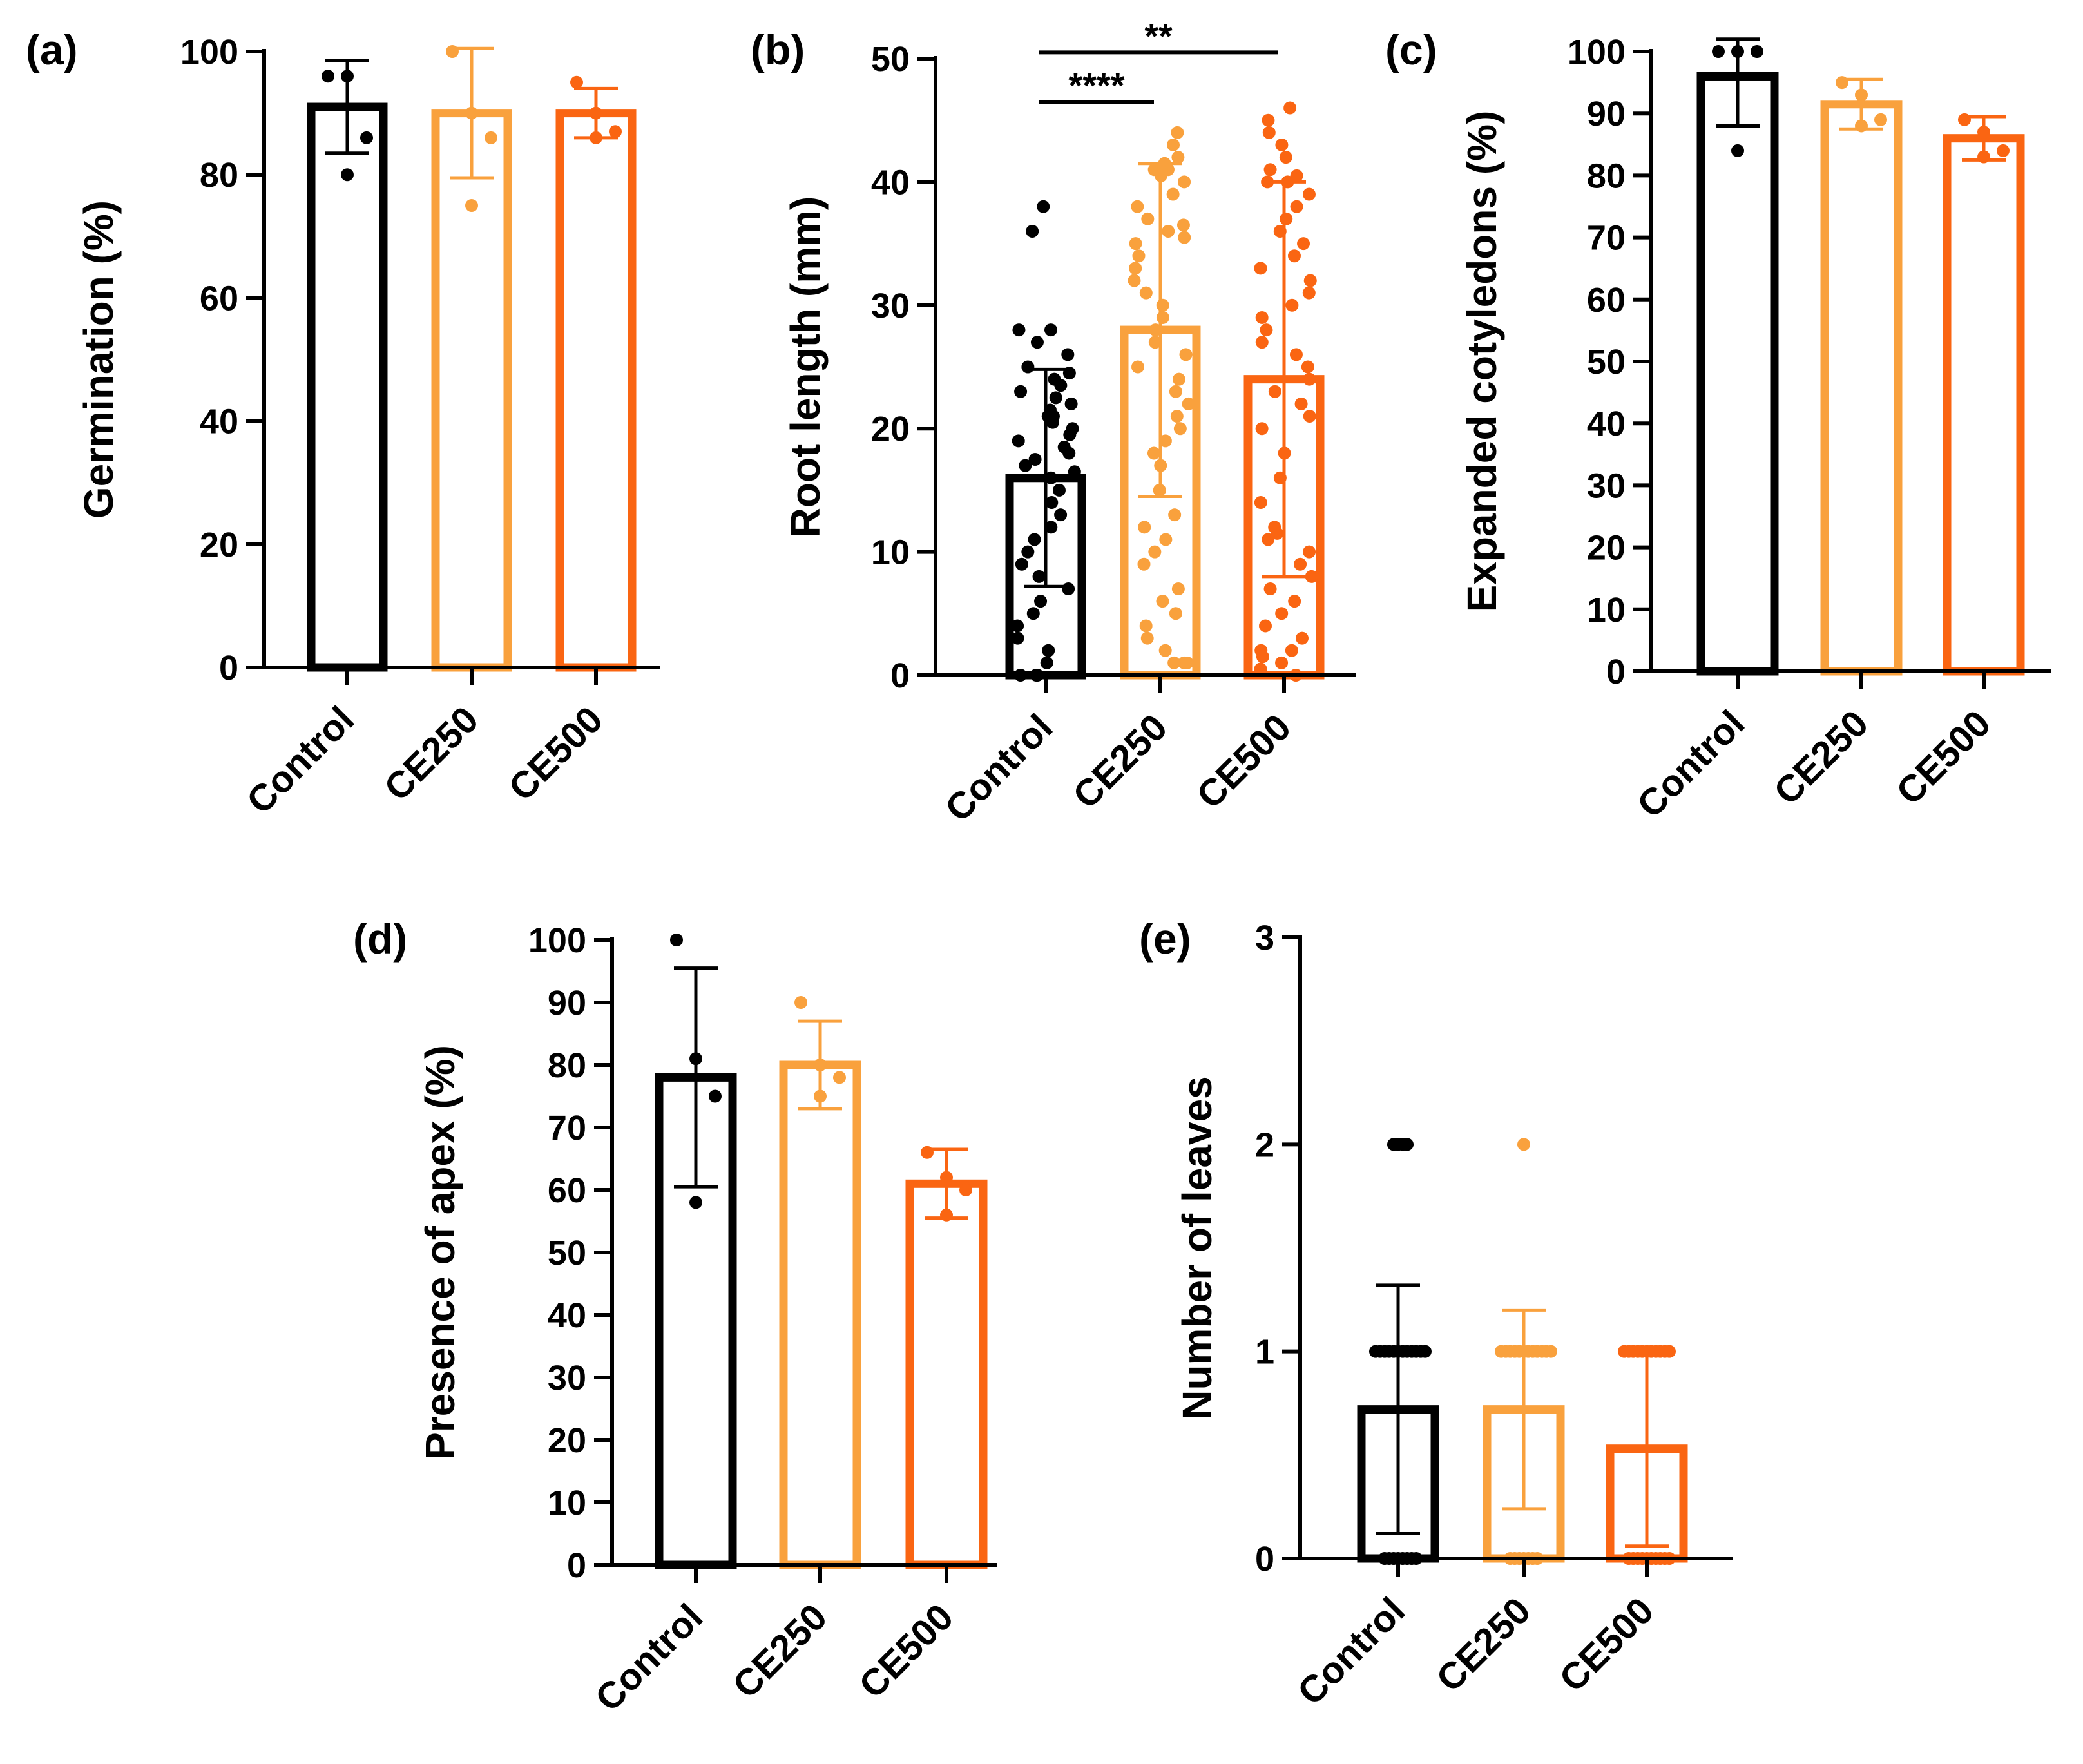 The height and width of the screenshot is (1764, 2083). What do you see at coordinates (1160, 403) in the screenshot?
I see `bar-group-b-ce250` at bounding box center [1160, 403].